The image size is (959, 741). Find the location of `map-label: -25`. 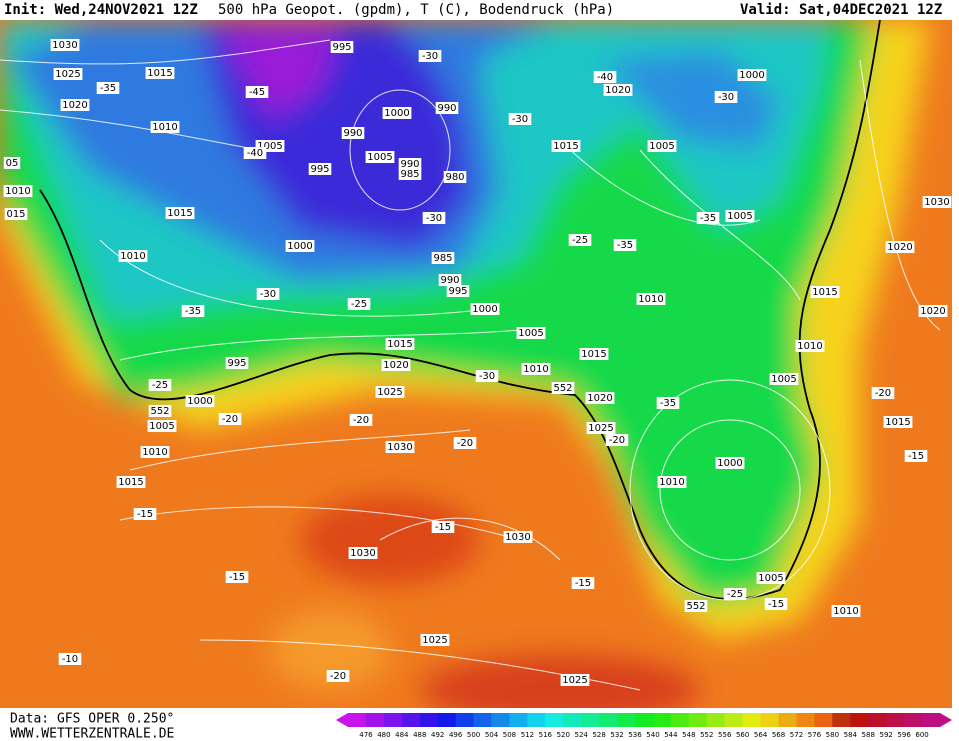

map-label: -25 is located at coordinates (580, 240).